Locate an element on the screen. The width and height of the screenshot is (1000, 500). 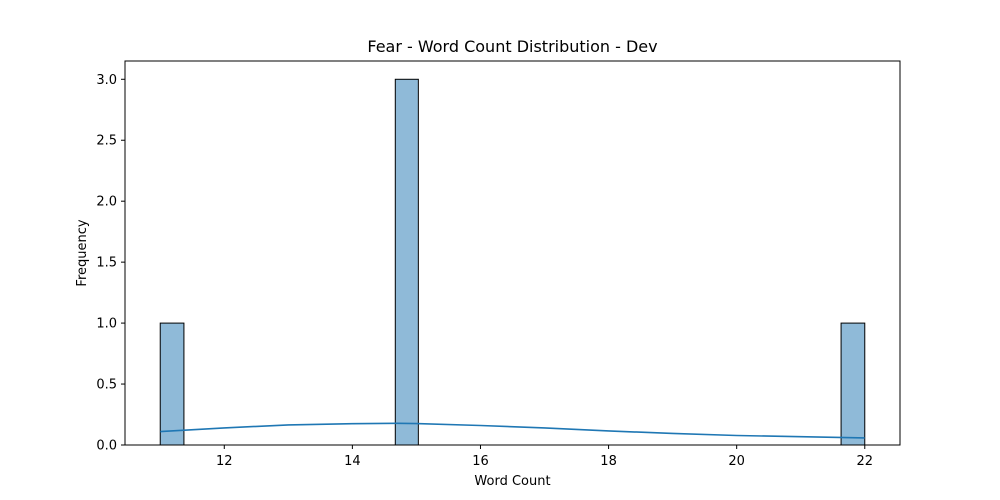
x-tick-label: 14 is located at coordinates (352, 461).